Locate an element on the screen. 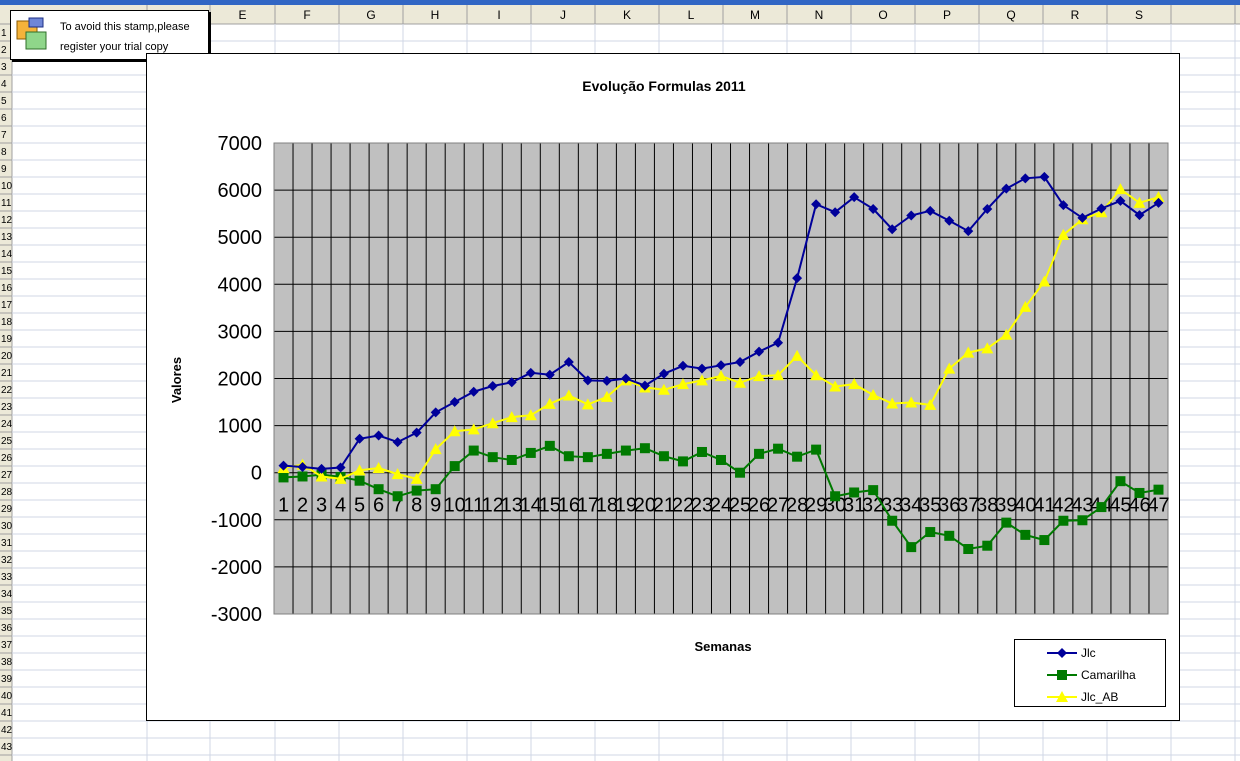 The image size is (1240, 761). x-tick-label: 42 is located at coordinates (1063, 506).